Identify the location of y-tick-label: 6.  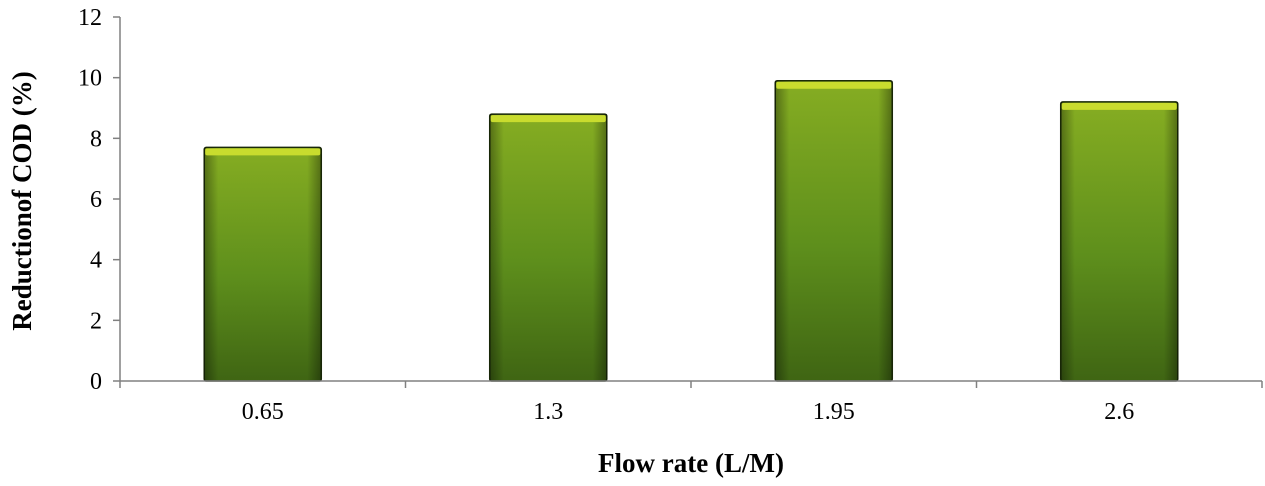
(96, 200).